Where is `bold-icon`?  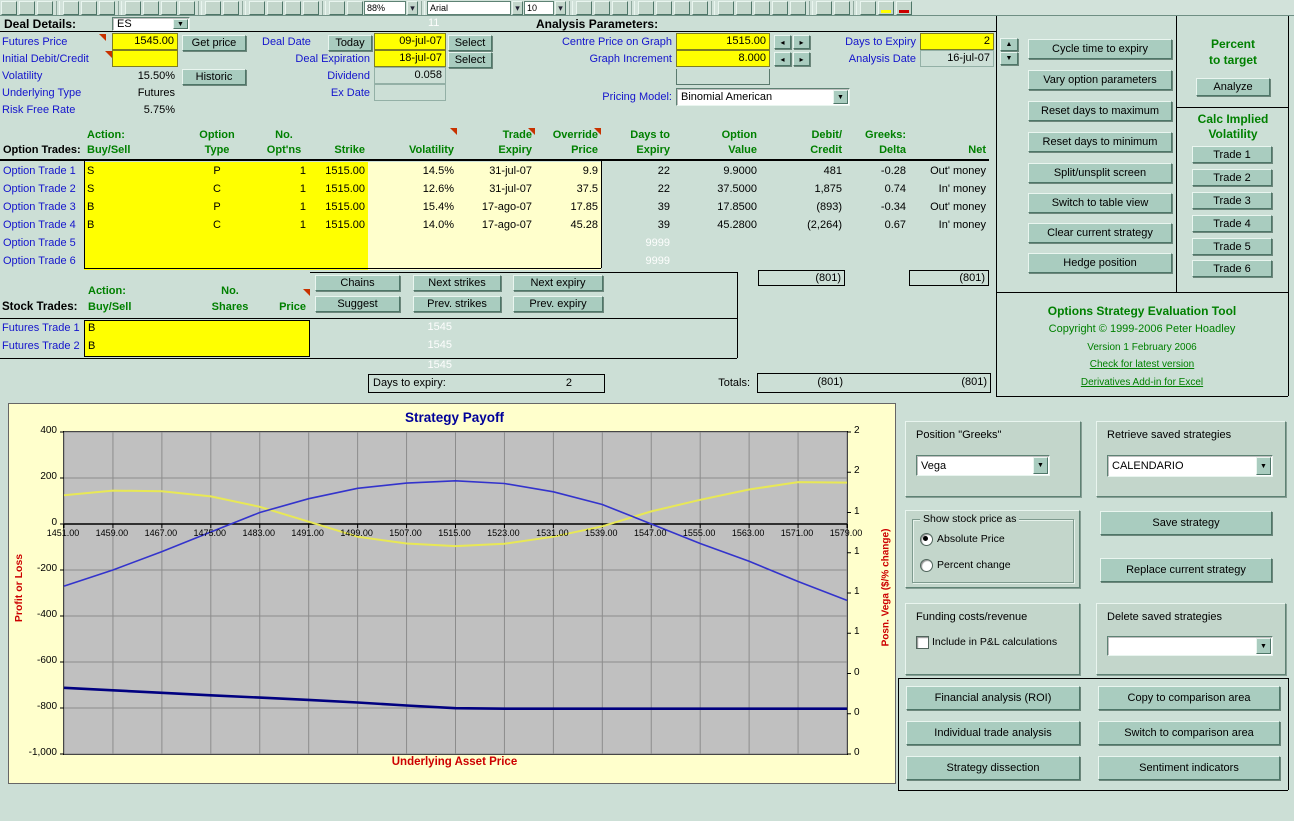 bold-icon is located at coordinates (584, 8).